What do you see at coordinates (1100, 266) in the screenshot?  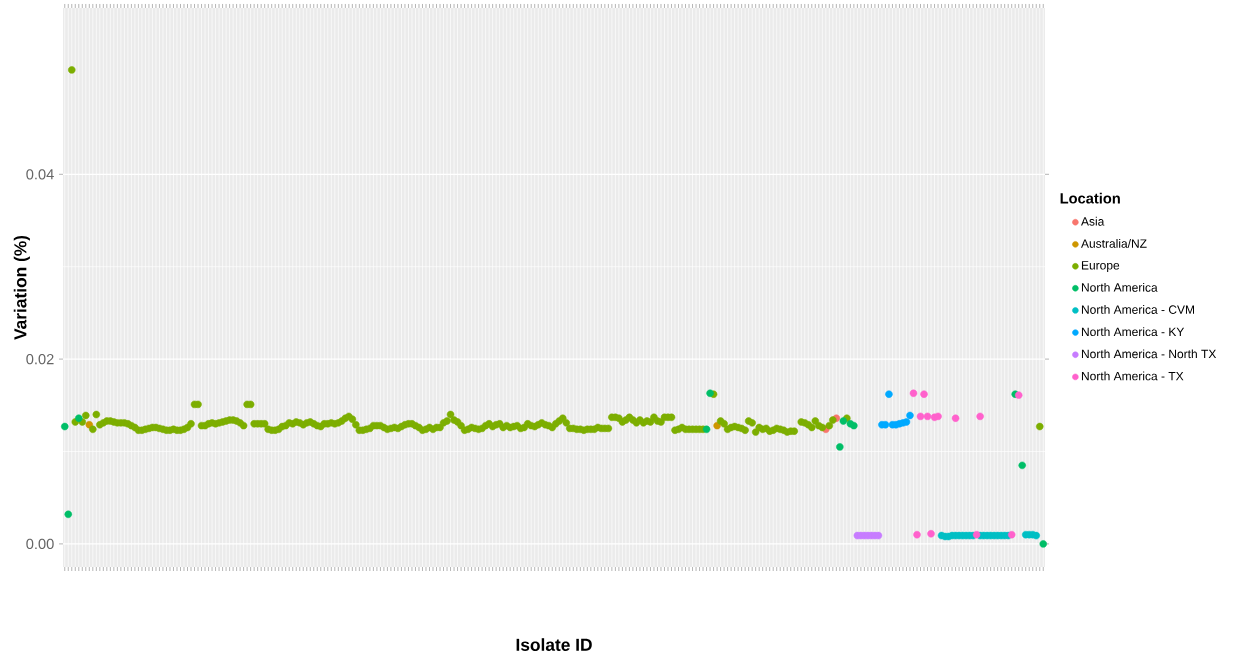 I see `legend-label: Europe` at bounding box center [1100, 266].